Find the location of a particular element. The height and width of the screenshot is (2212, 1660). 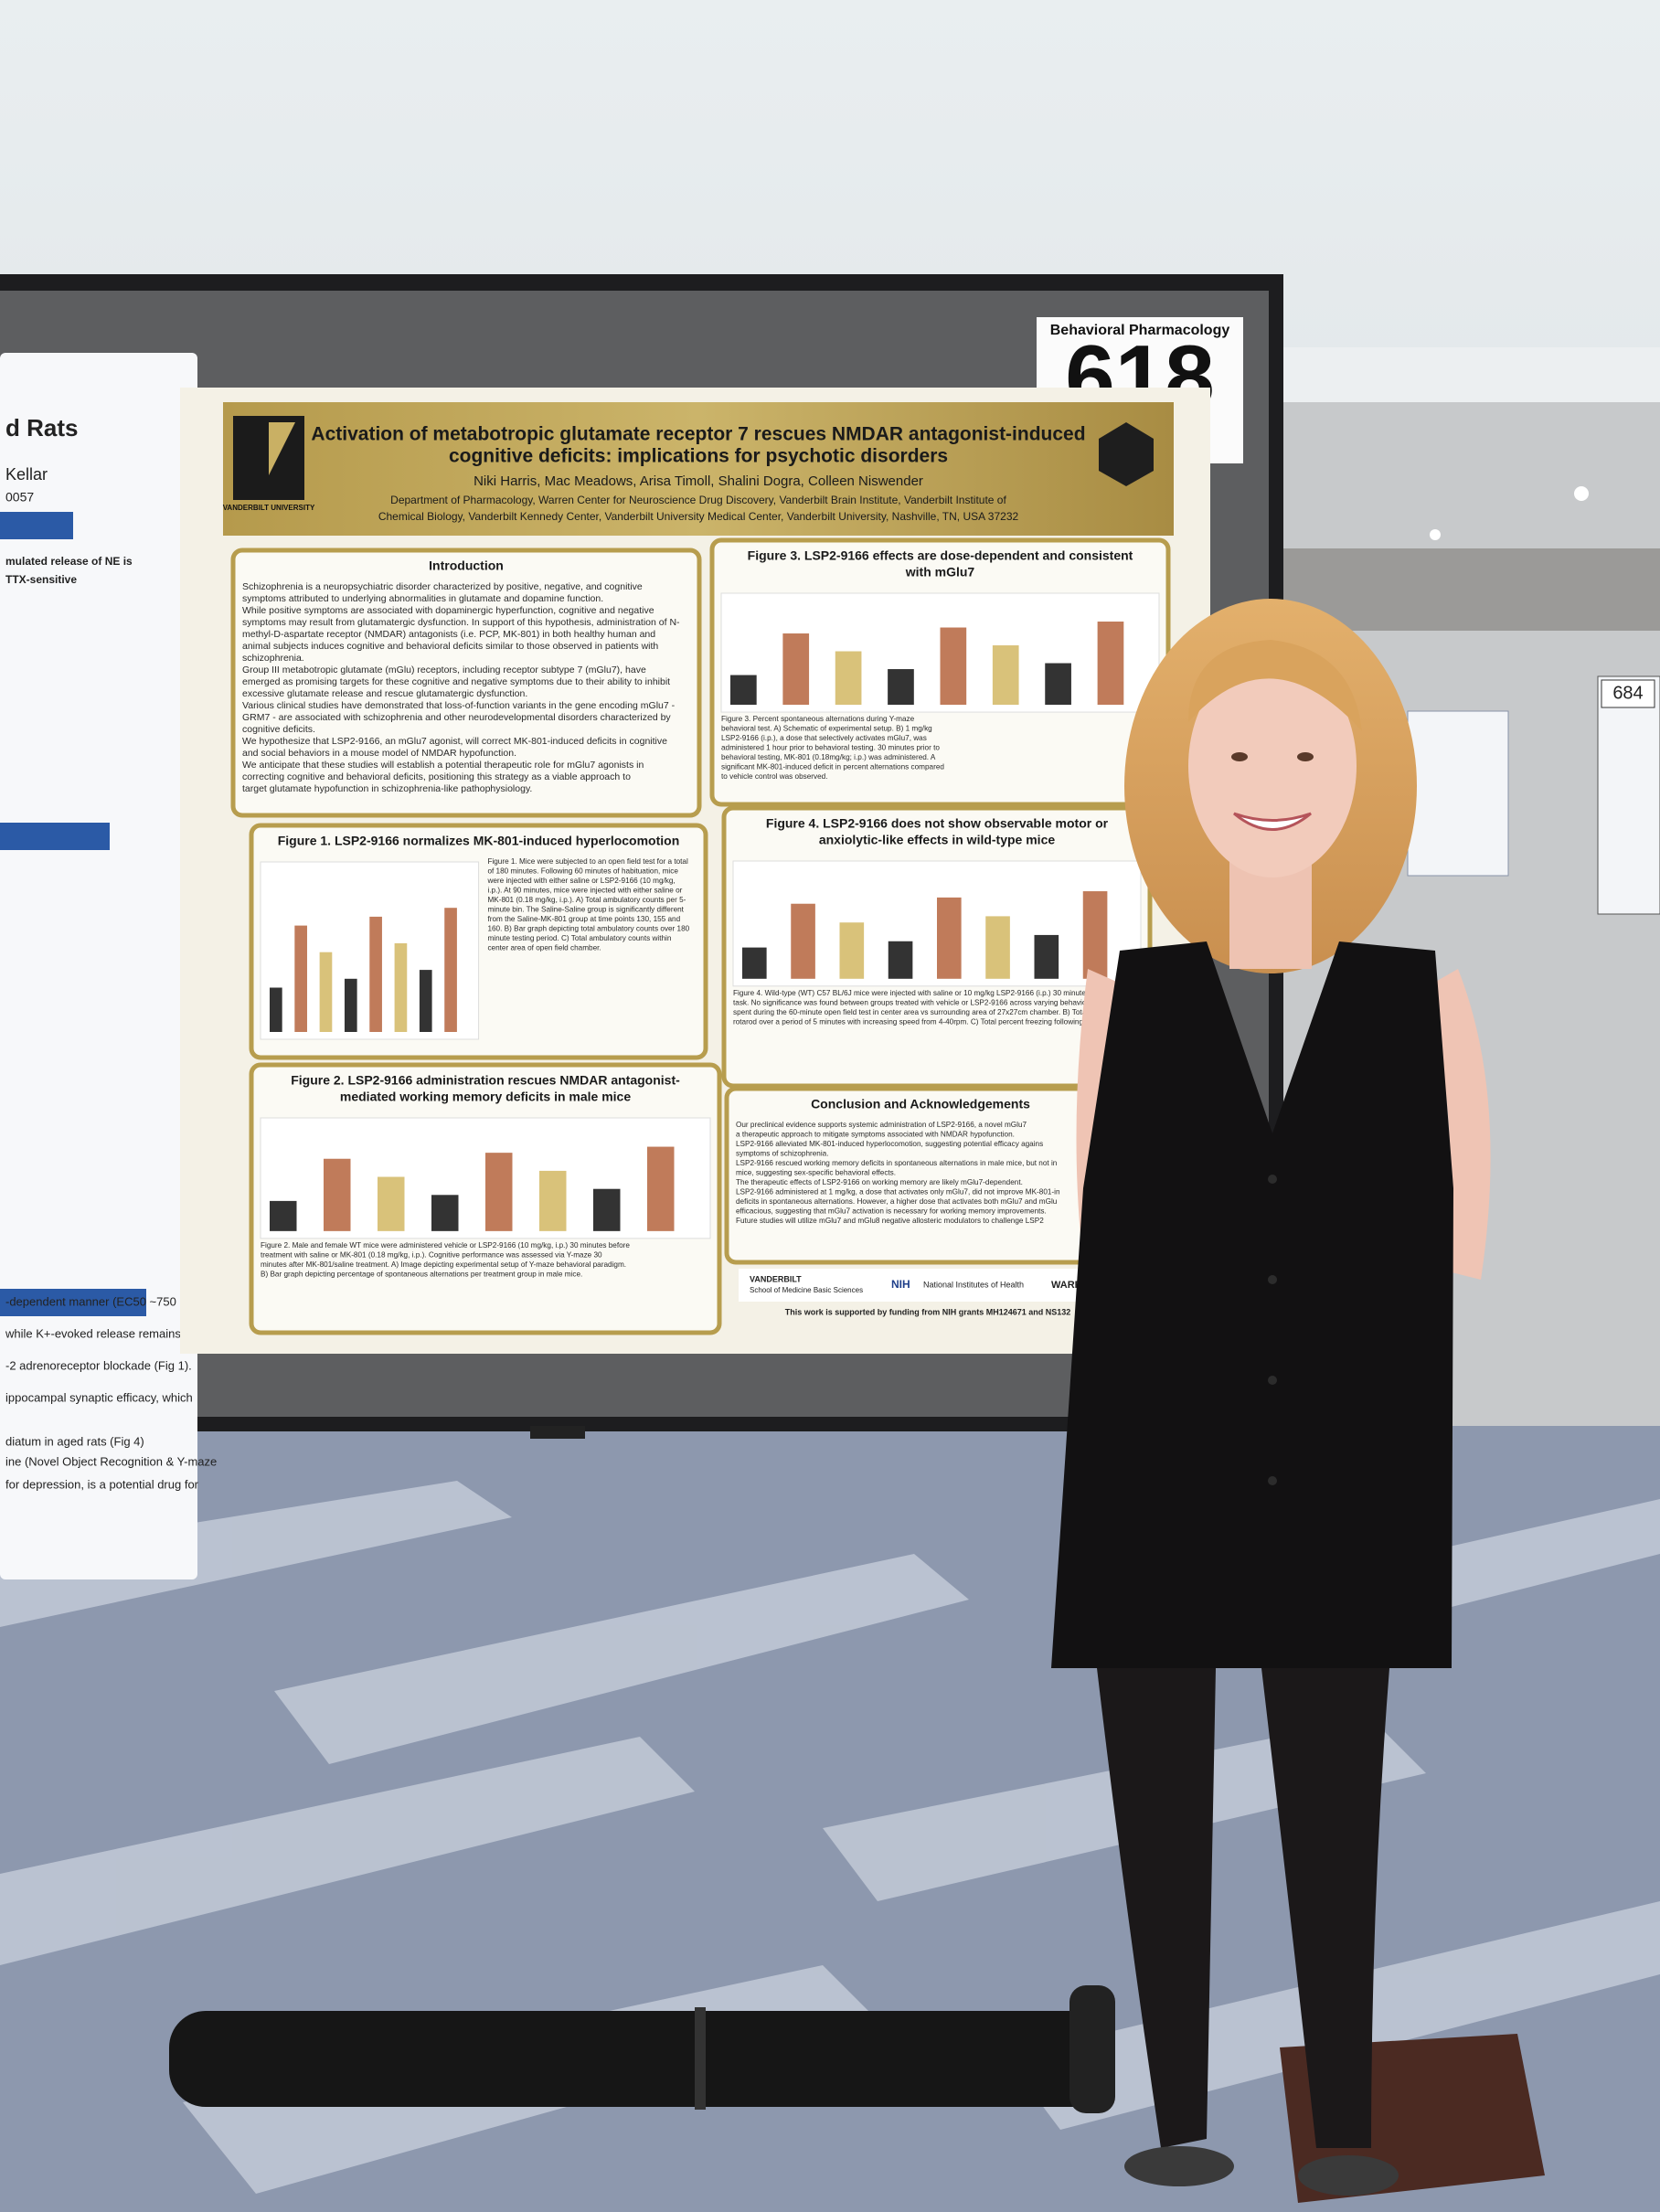

ceiling is located at coordinates (1471, 374).